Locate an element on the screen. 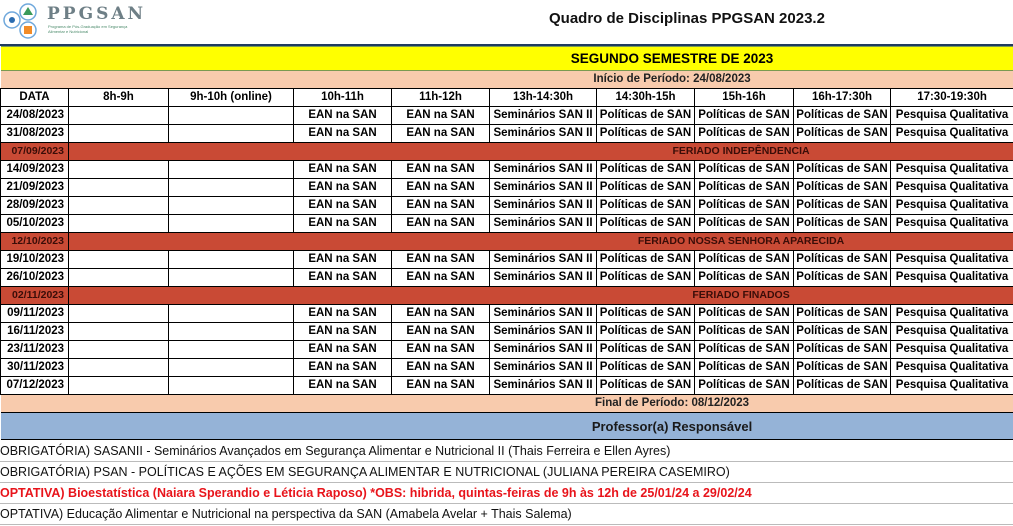 The height and width of the screenshot is (526, 1013). date-cell: 19/10/2023 is located at coordinates (34, 259).